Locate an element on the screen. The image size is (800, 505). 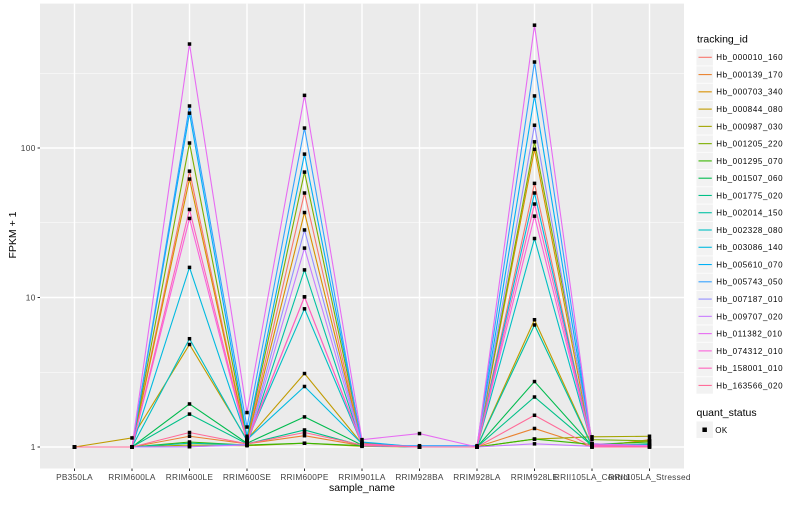
svg-text: OK is located at coordinates (721, 430).